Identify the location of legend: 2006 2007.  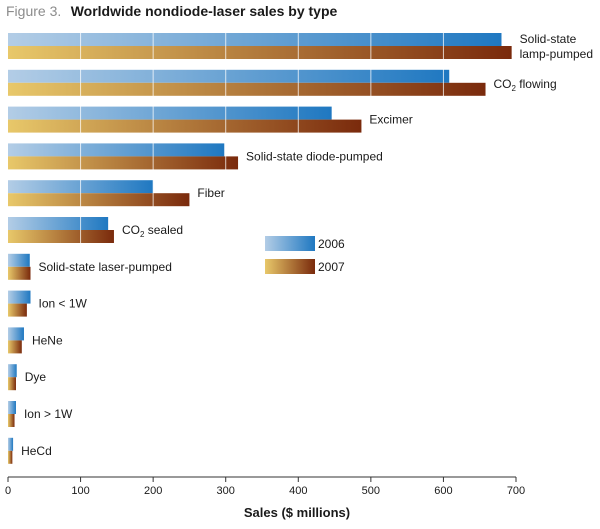
(305, 255).